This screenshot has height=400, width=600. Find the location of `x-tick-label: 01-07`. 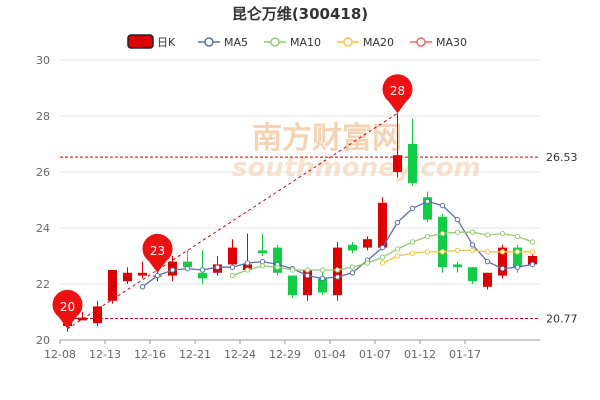

x-tick-label: 01-07 is located at coordinates (375, 354).